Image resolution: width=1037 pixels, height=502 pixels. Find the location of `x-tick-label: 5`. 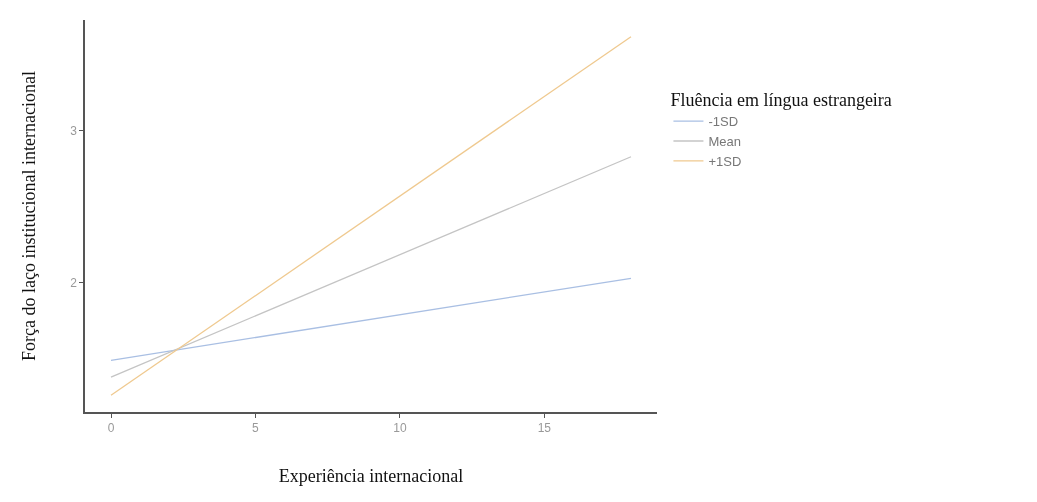

x-tick-label: 5 is located at coordinates (256, 428).